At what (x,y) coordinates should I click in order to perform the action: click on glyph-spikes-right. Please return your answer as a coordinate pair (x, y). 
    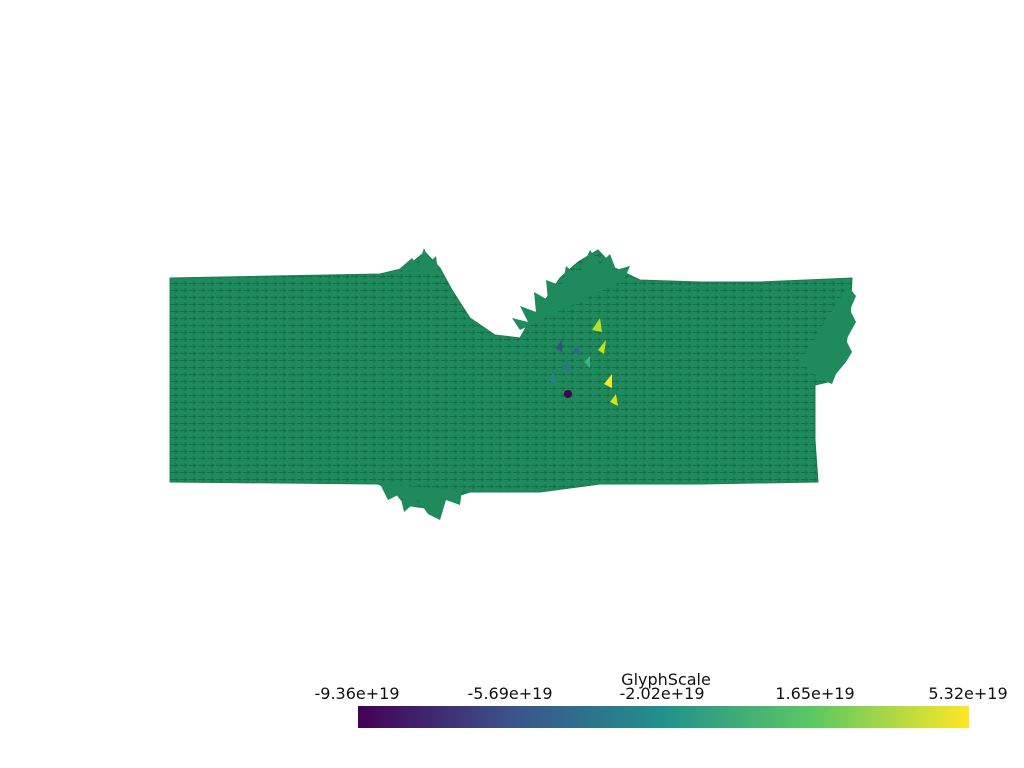
    Looking at the image, I should click on (828, 335).